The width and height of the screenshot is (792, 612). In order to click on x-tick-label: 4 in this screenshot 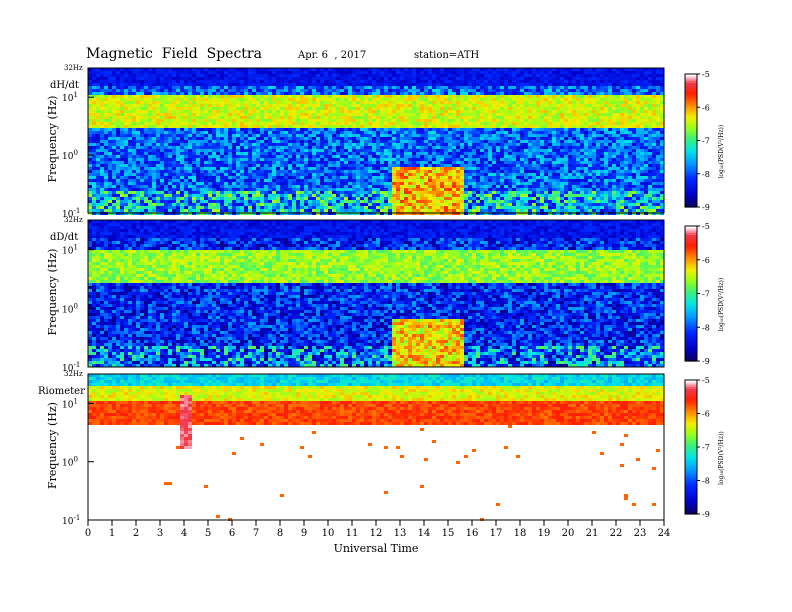, I will do `click(184, 533)`.